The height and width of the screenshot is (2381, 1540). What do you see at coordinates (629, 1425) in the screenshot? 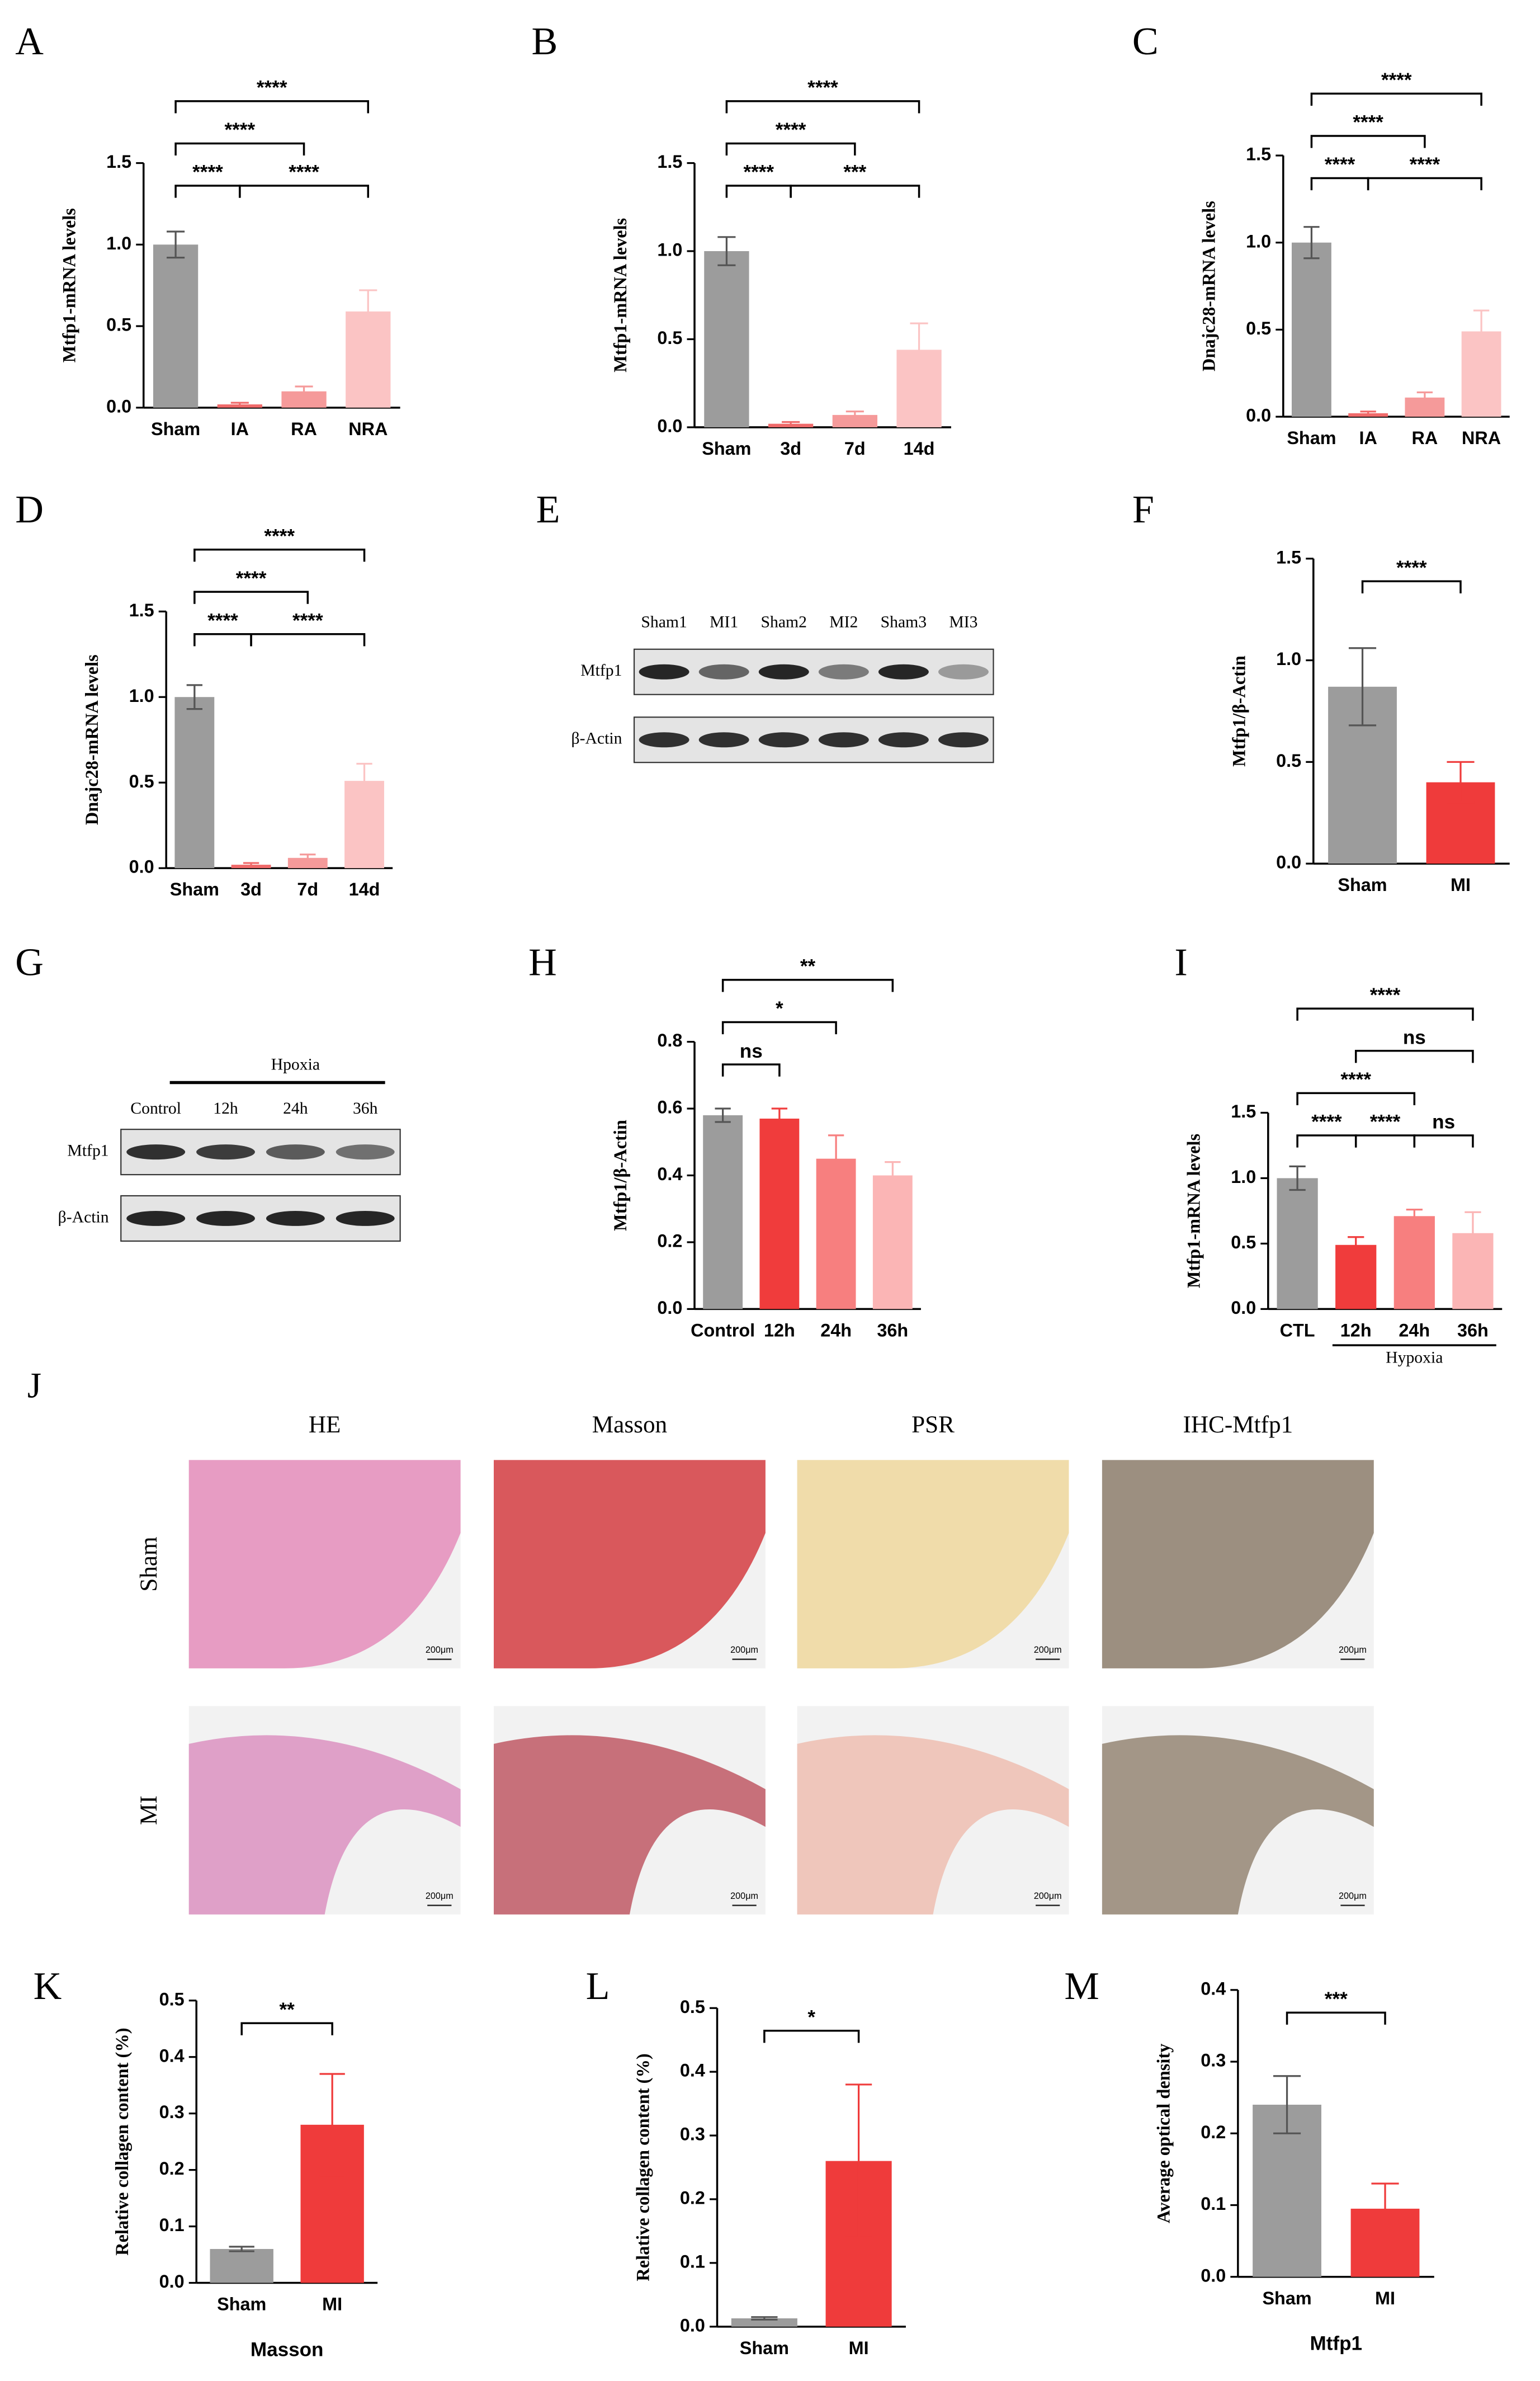
I see `column-label: Masson` at bounding box center [629, 1425].